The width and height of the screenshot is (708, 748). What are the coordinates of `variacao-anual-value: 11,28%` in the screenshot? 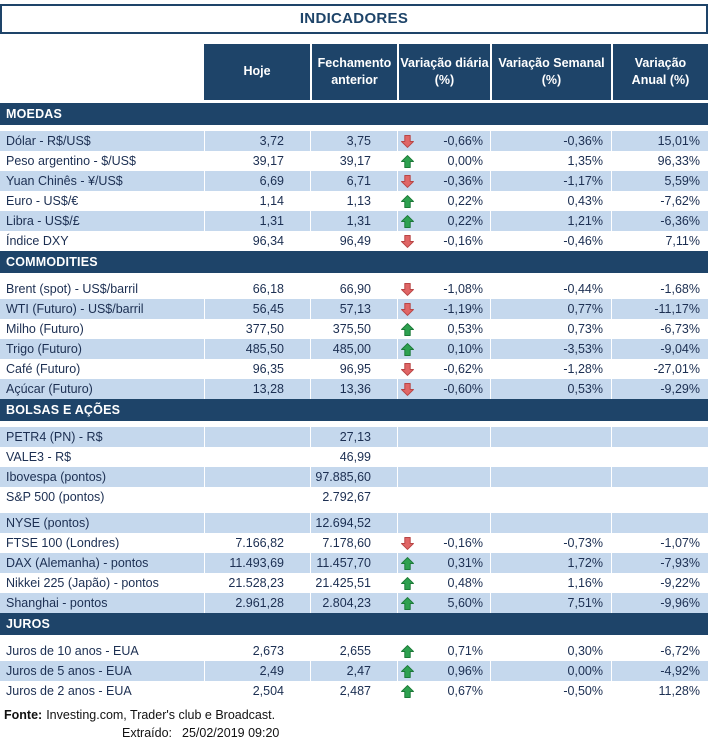 It's located at (659, 691).